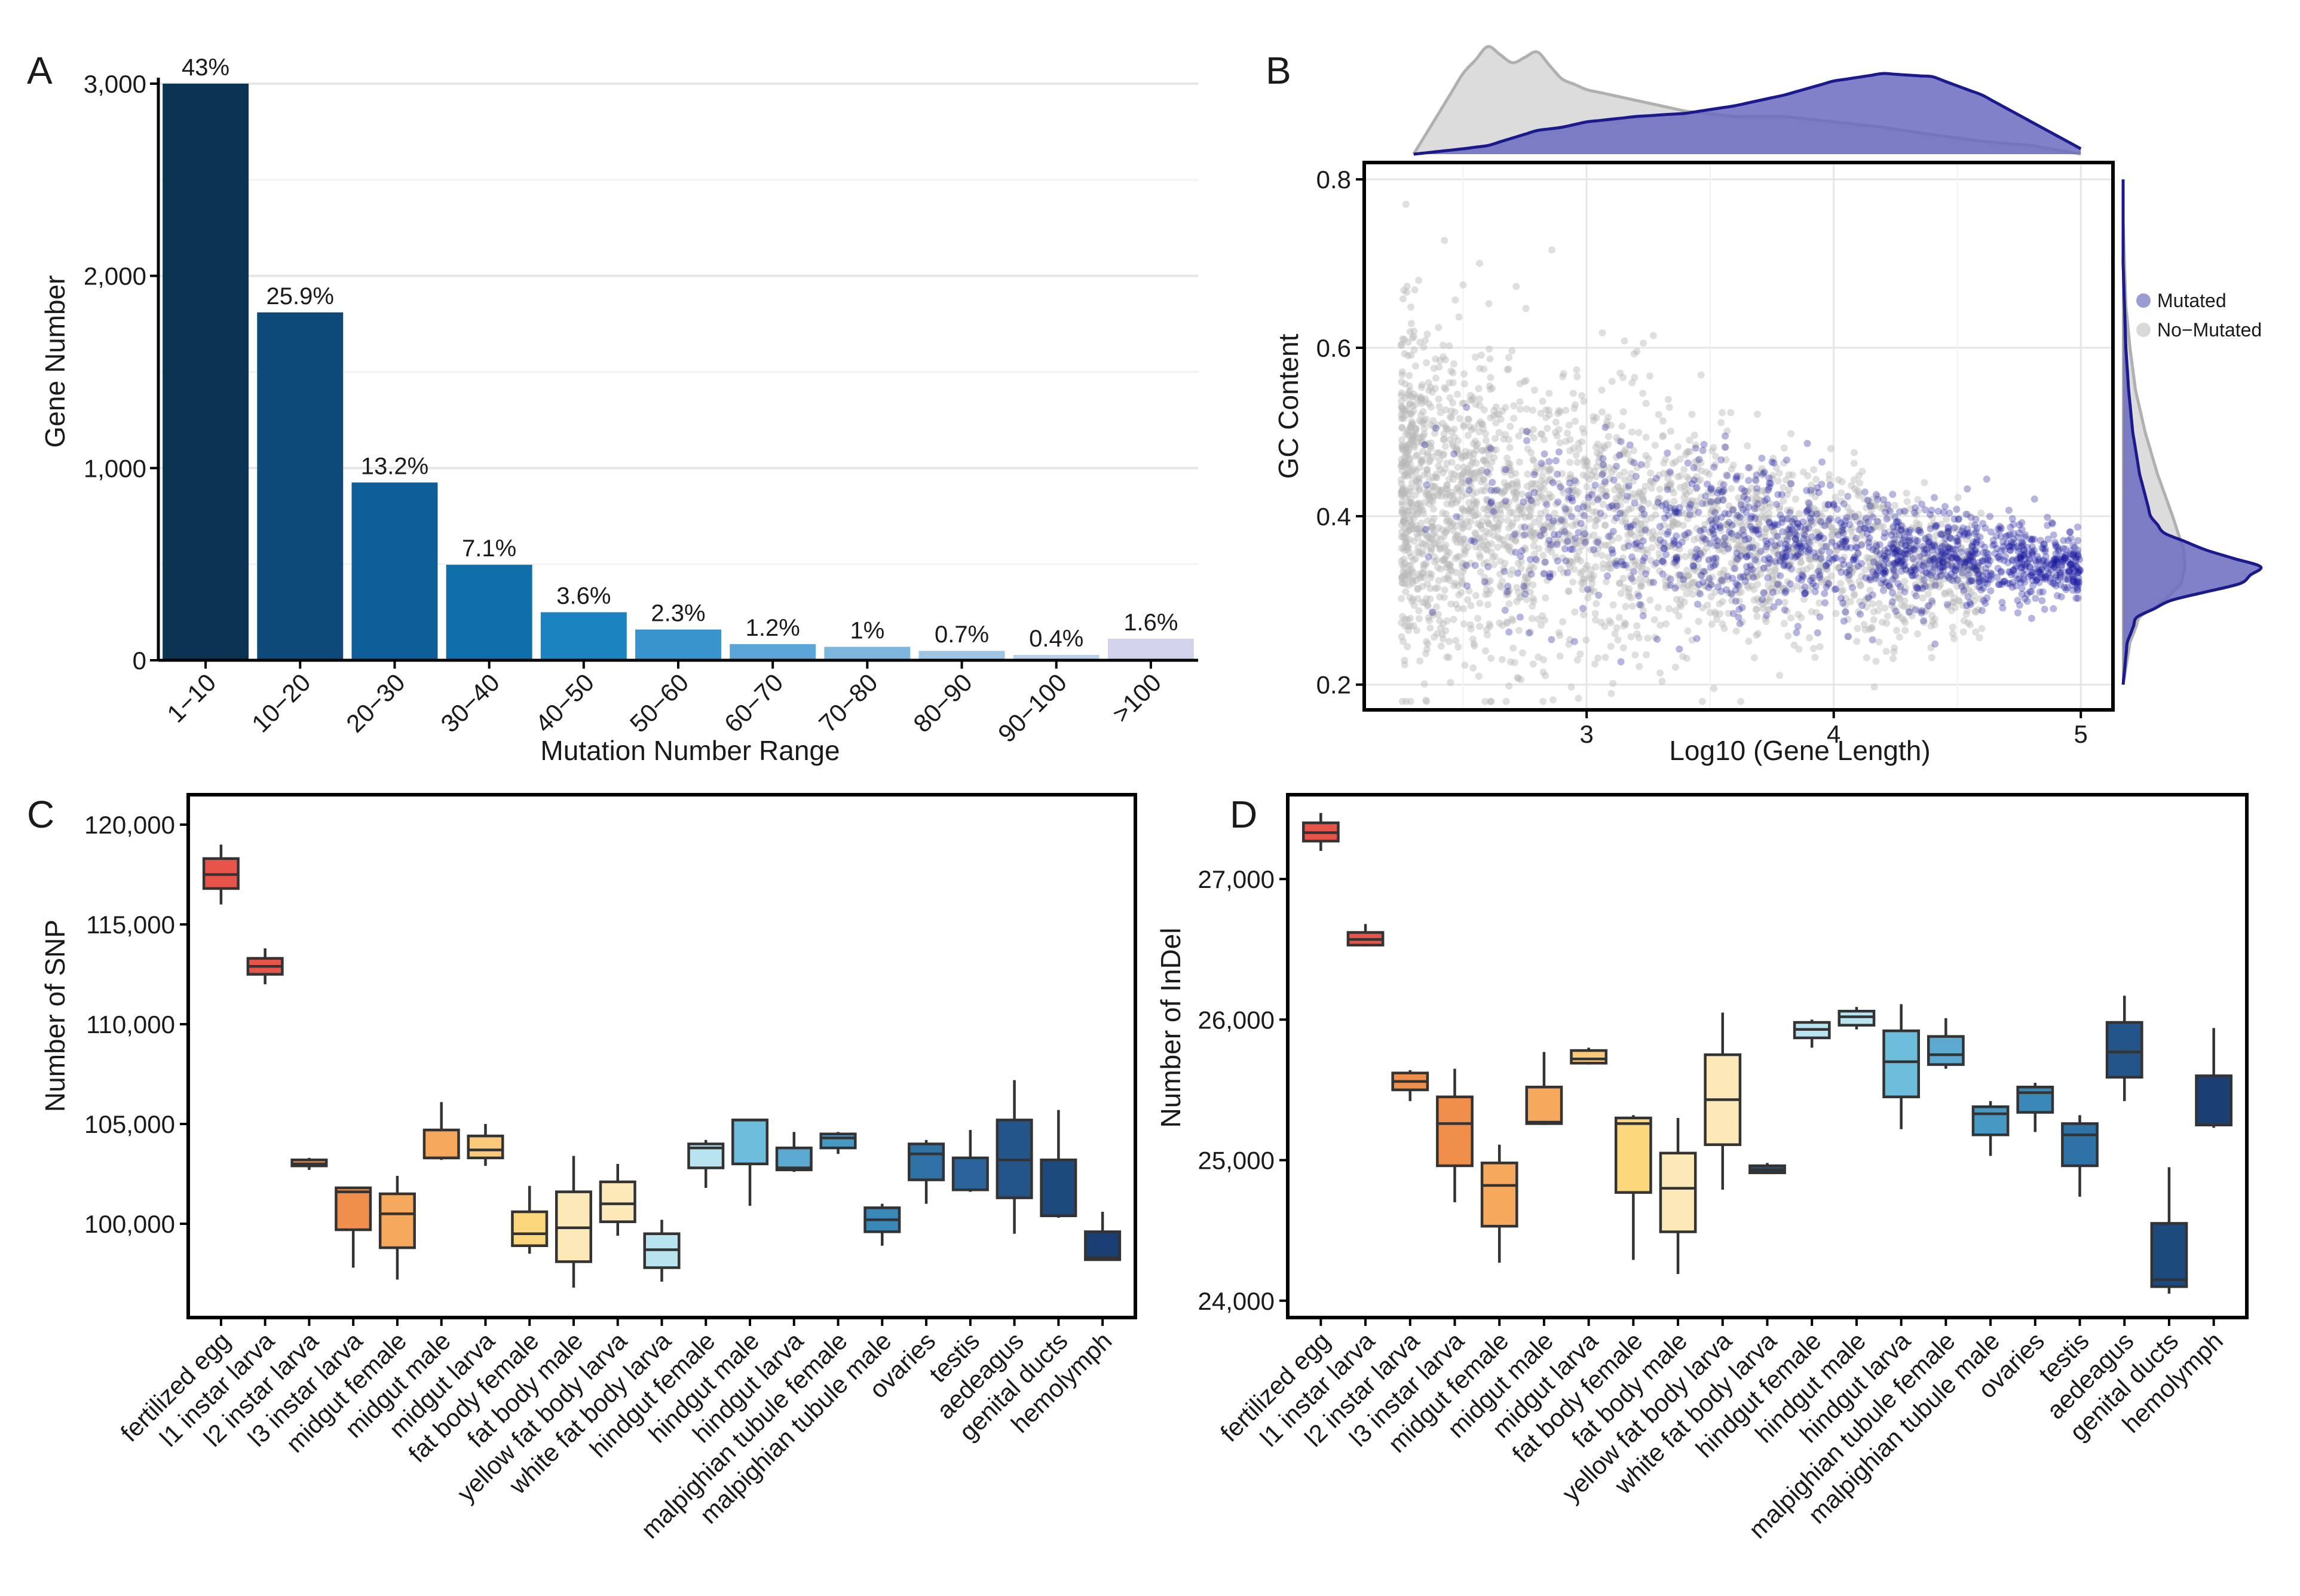  Describe the element at coordinates (1289, 406) in the screenshot. I see `panel-b-y-axis-title: GC Content` at that location.